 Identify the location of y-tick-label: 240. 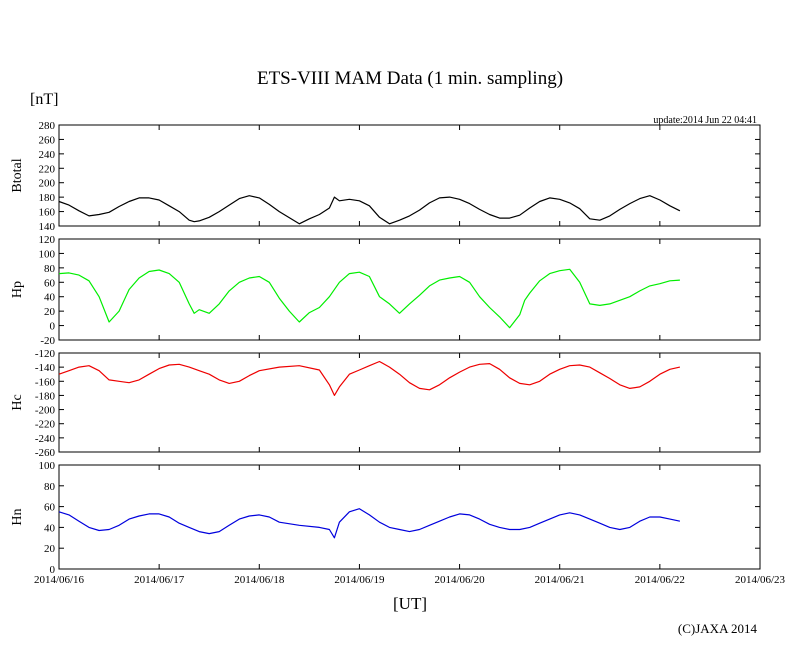
(47, 155).